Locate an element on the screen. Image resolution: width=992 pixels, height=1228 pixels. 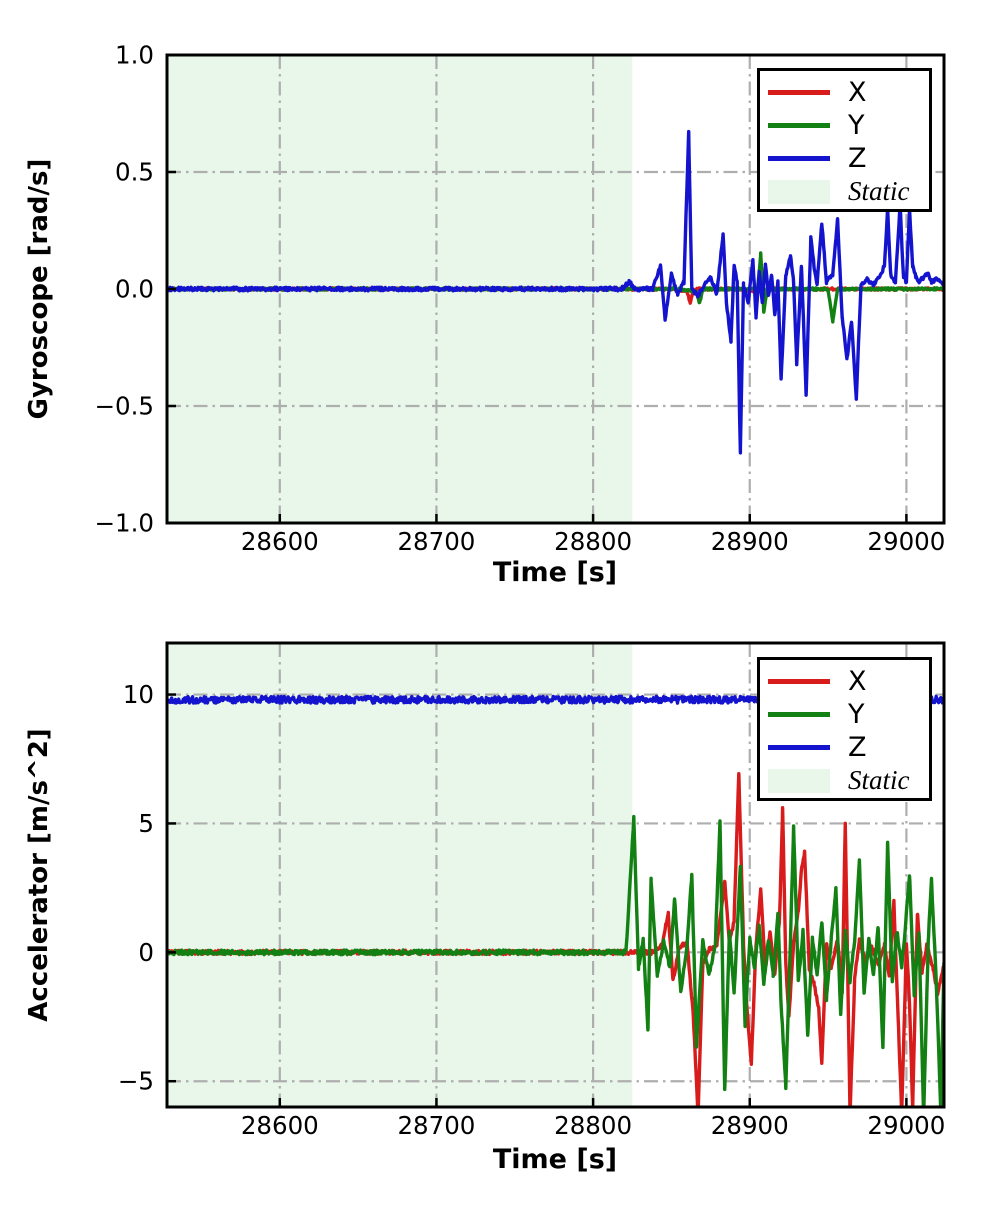
accelerator-x-tick-label: 28700 is located at coordinates (436, 1125).